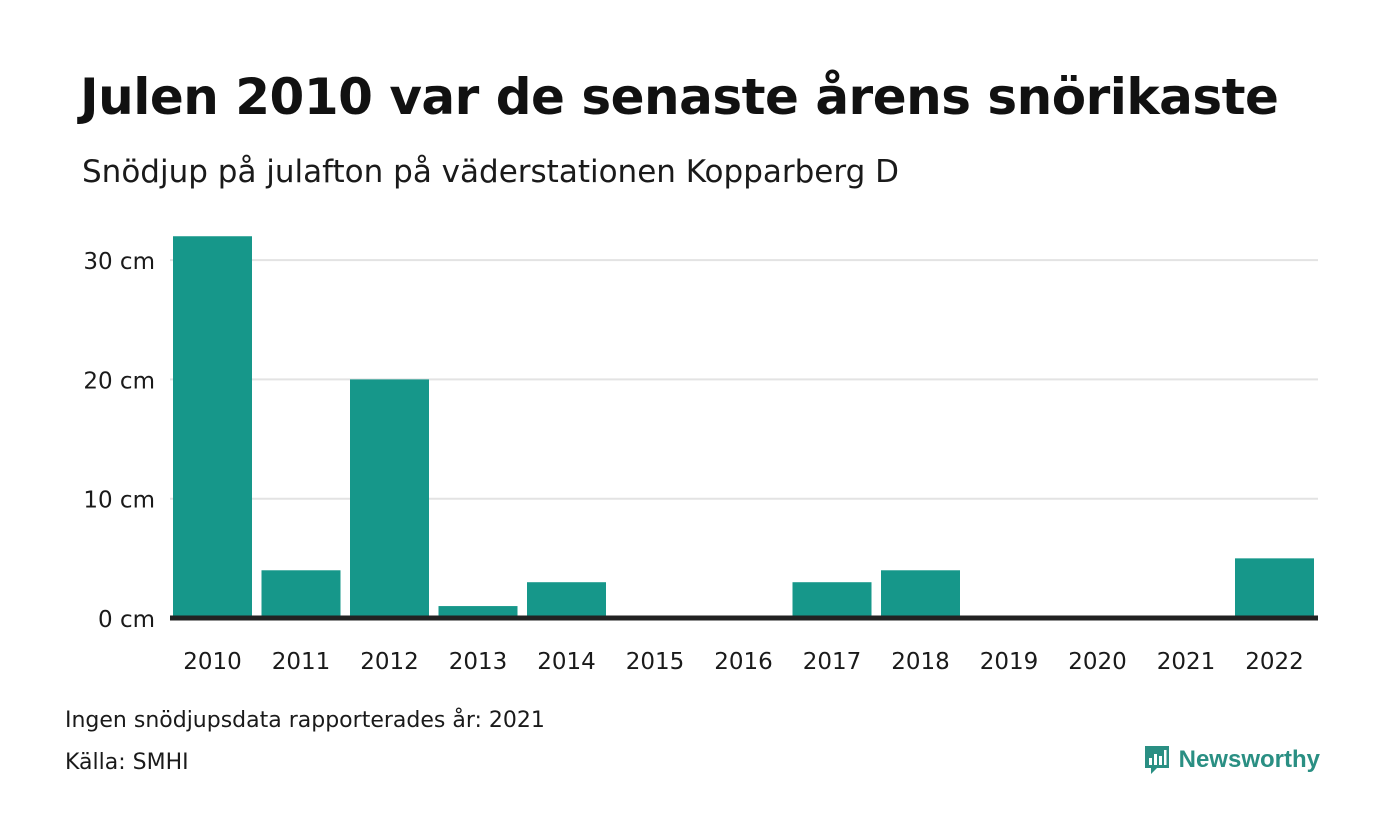 This screenshot has width=1400, height=840. What do you see at coordinates (126, 620) in the screenshot?
I see `y-tick-label: 0 cm` at bounding box center [126, 620].